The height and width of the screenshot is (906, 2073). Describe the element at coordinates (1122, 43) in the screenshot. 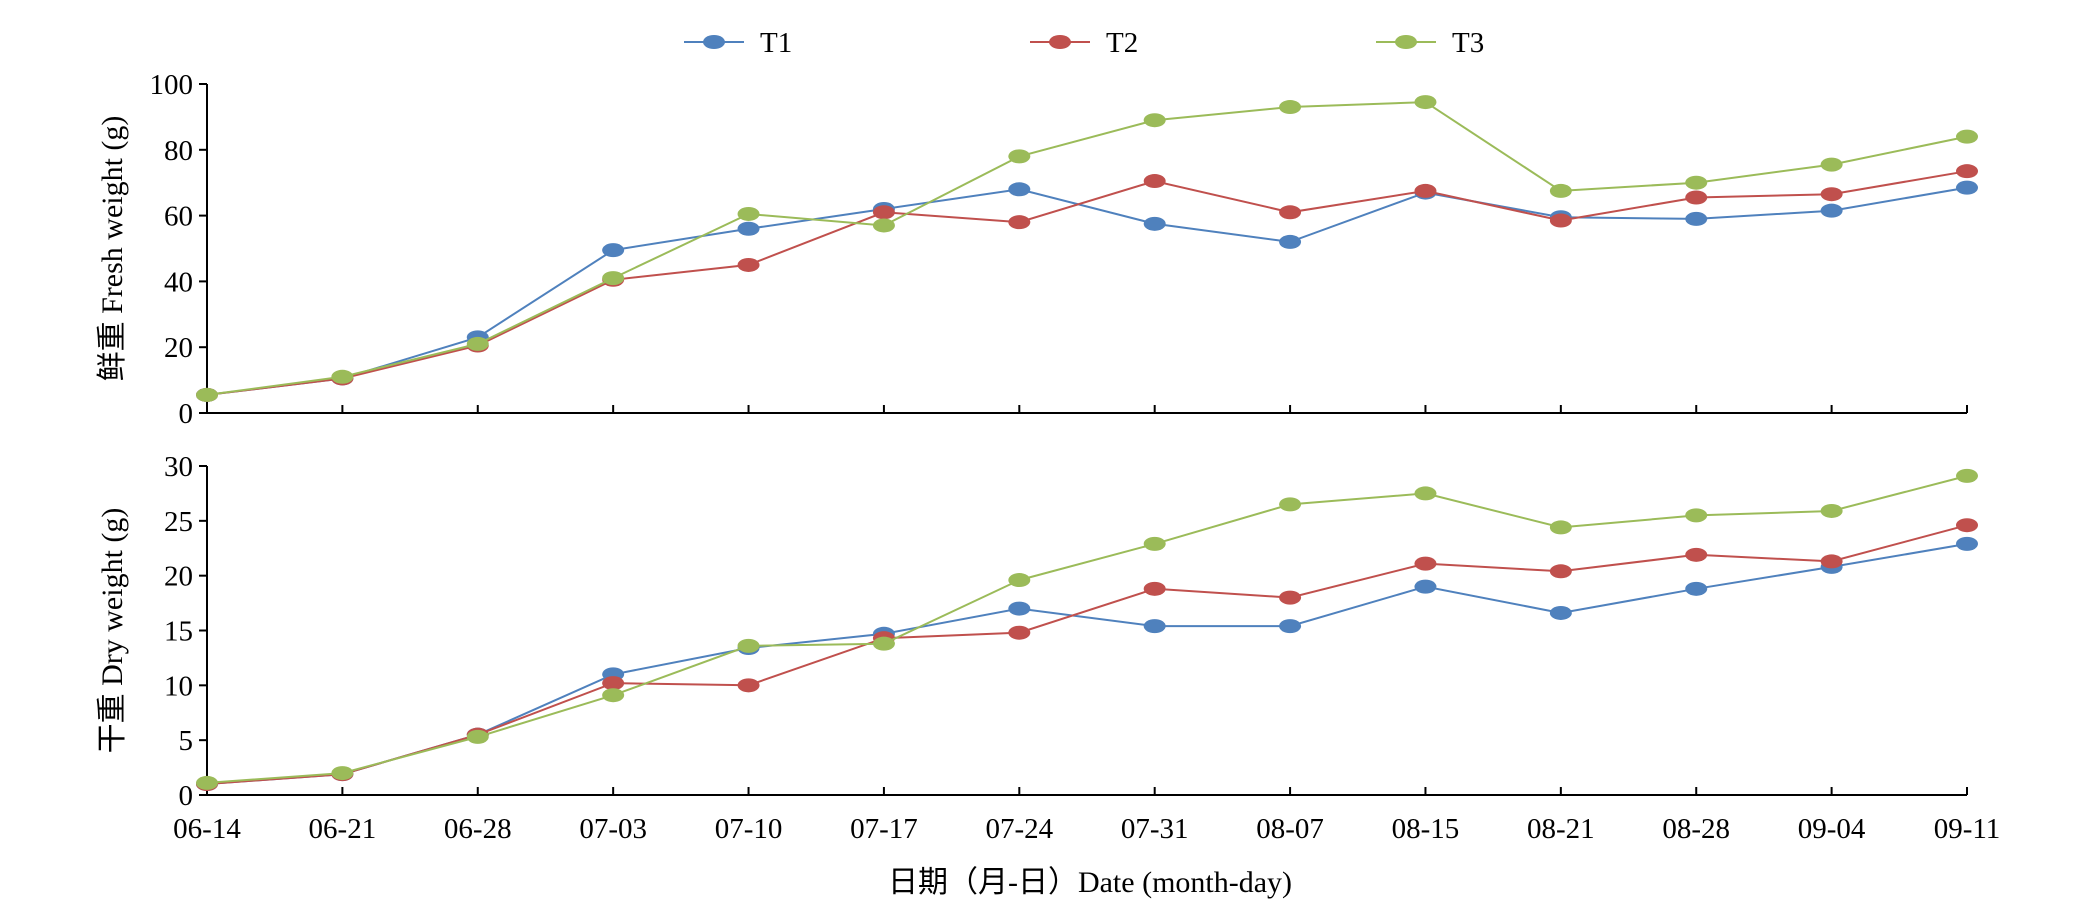

I see `legend-label-t2: T2` at that location.